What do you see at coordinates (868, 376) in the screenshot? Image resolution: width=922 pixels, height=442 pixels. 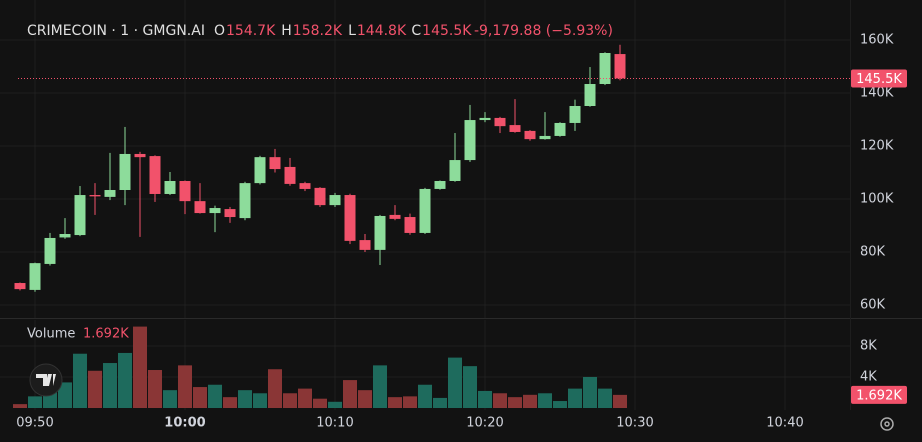 I see `volume-tick-label: 4K` at bounding box center [868, 376].